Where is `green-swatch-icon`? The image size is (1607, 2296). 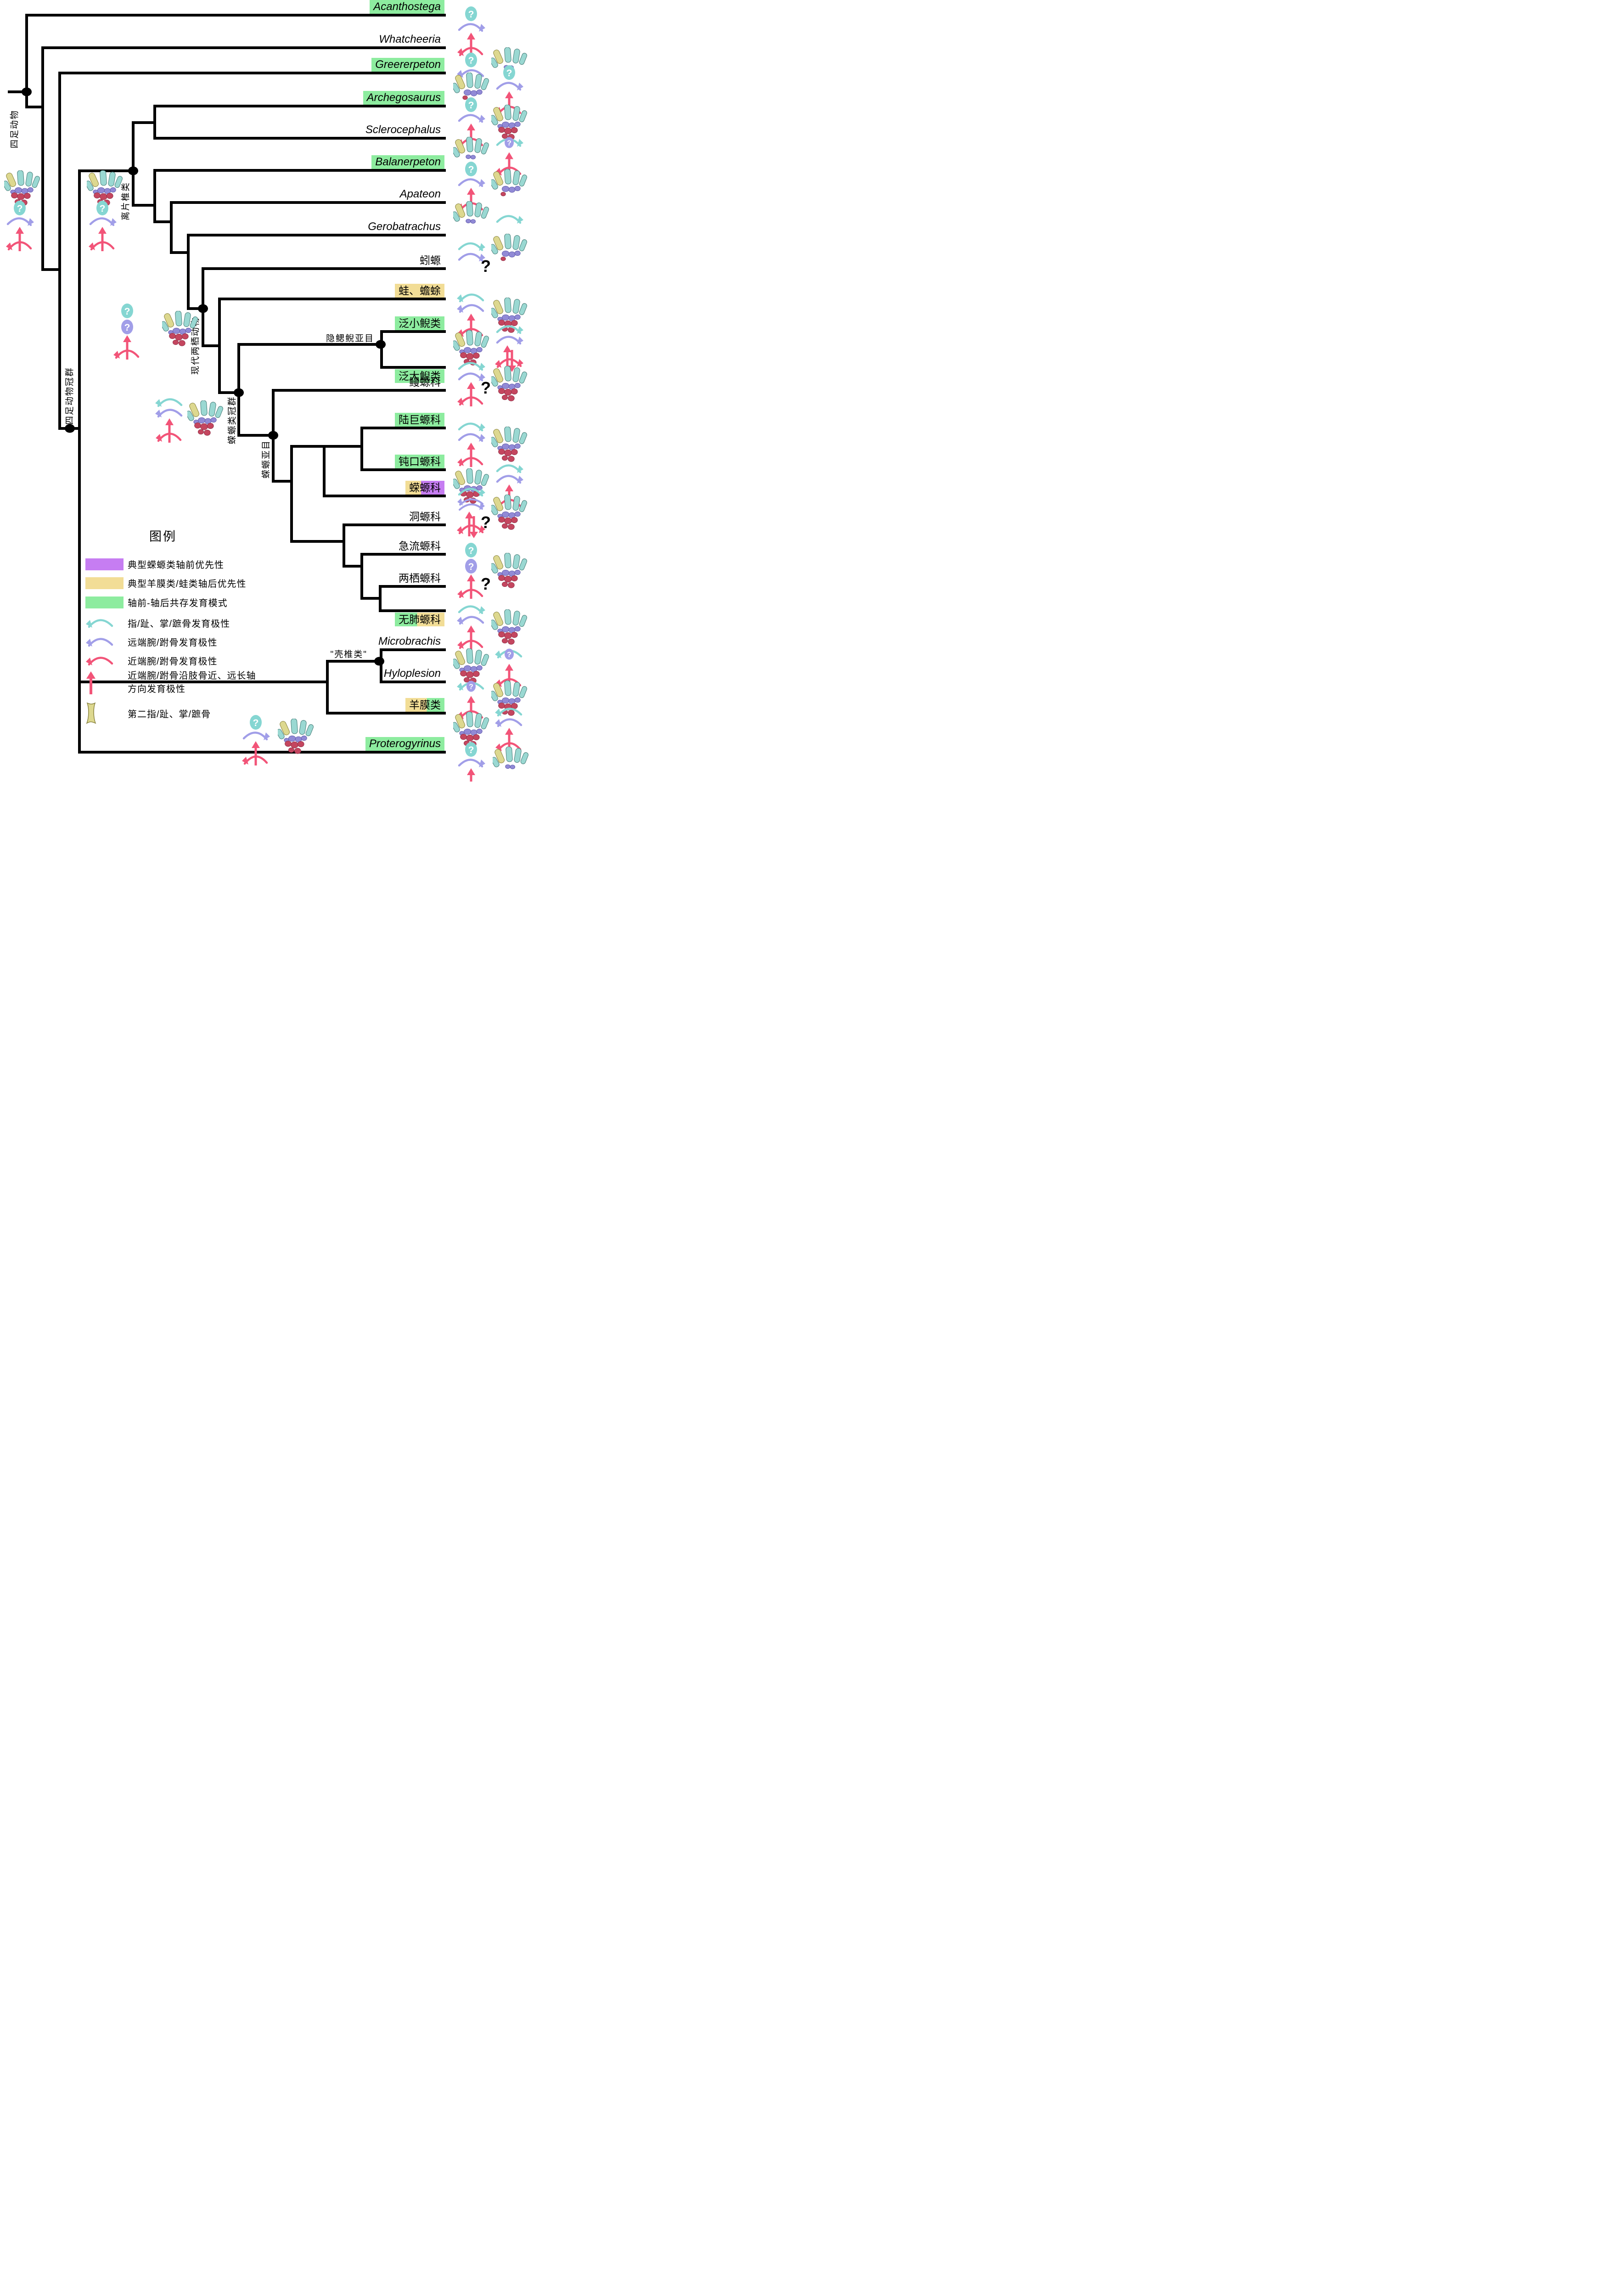 green-swatch-icon is located at coordinates (106, 602).